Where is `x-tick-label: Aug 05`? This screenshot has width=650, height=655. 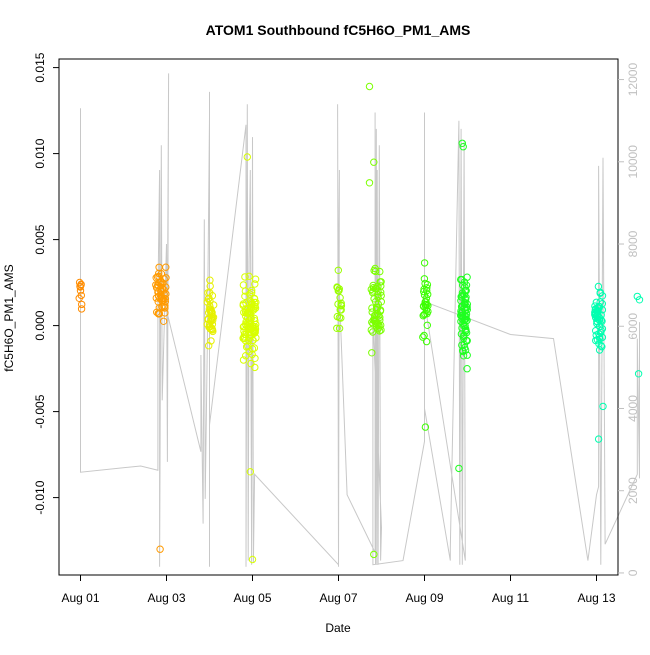 x-tick-label: Aug 05 is located at coordinates (252, 598).